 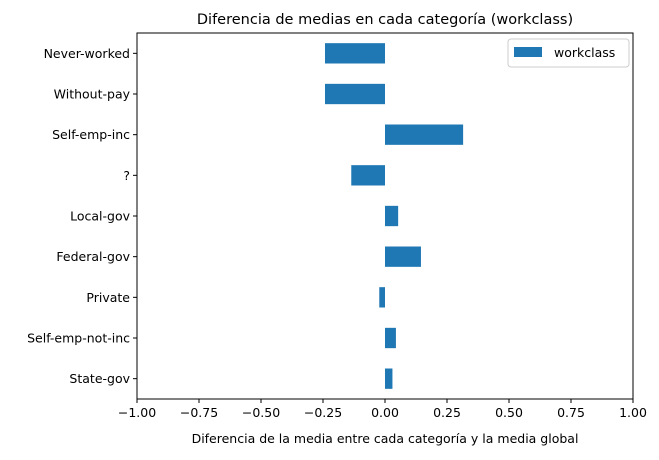 I want to click on y-tick-label: Federal-gov, so click(x=93, y=256).